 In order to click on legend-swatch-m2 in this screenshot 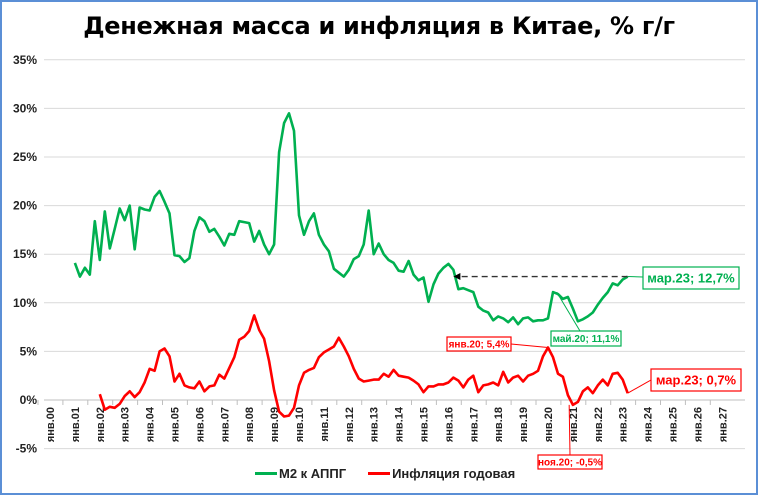, I will do `click(266, 473)`.